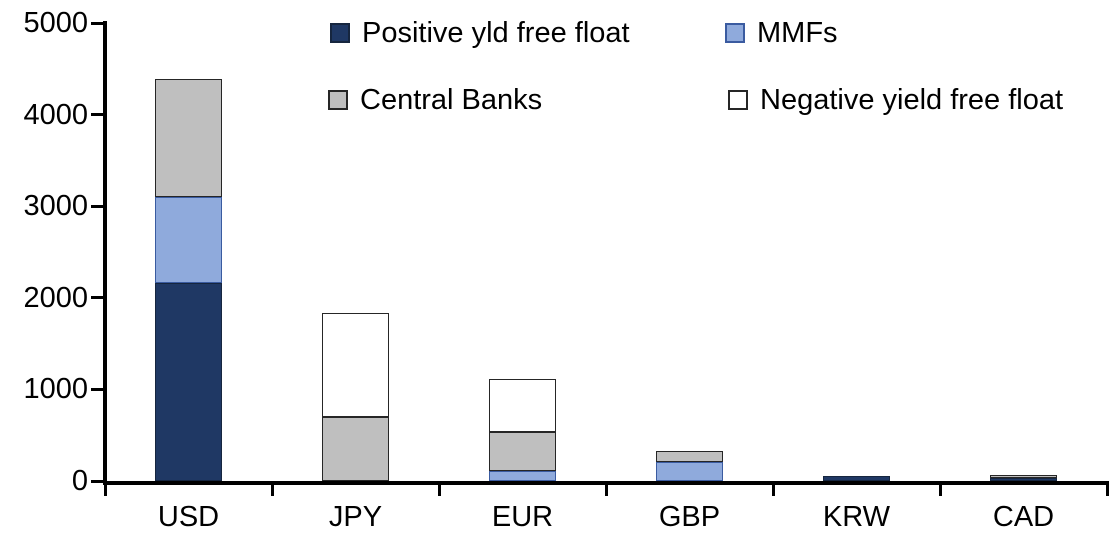  What do you see at coordinates (856, 517) in the screenshot?
I see `x-axis-category-label: KRW` at bounding box center [856, 517].